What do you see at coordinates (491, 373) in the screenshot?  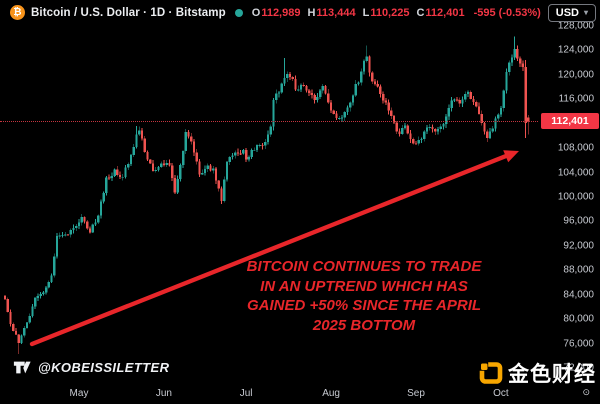 I see `golden-finance-logo-icon` at bounding box center [491, 373].